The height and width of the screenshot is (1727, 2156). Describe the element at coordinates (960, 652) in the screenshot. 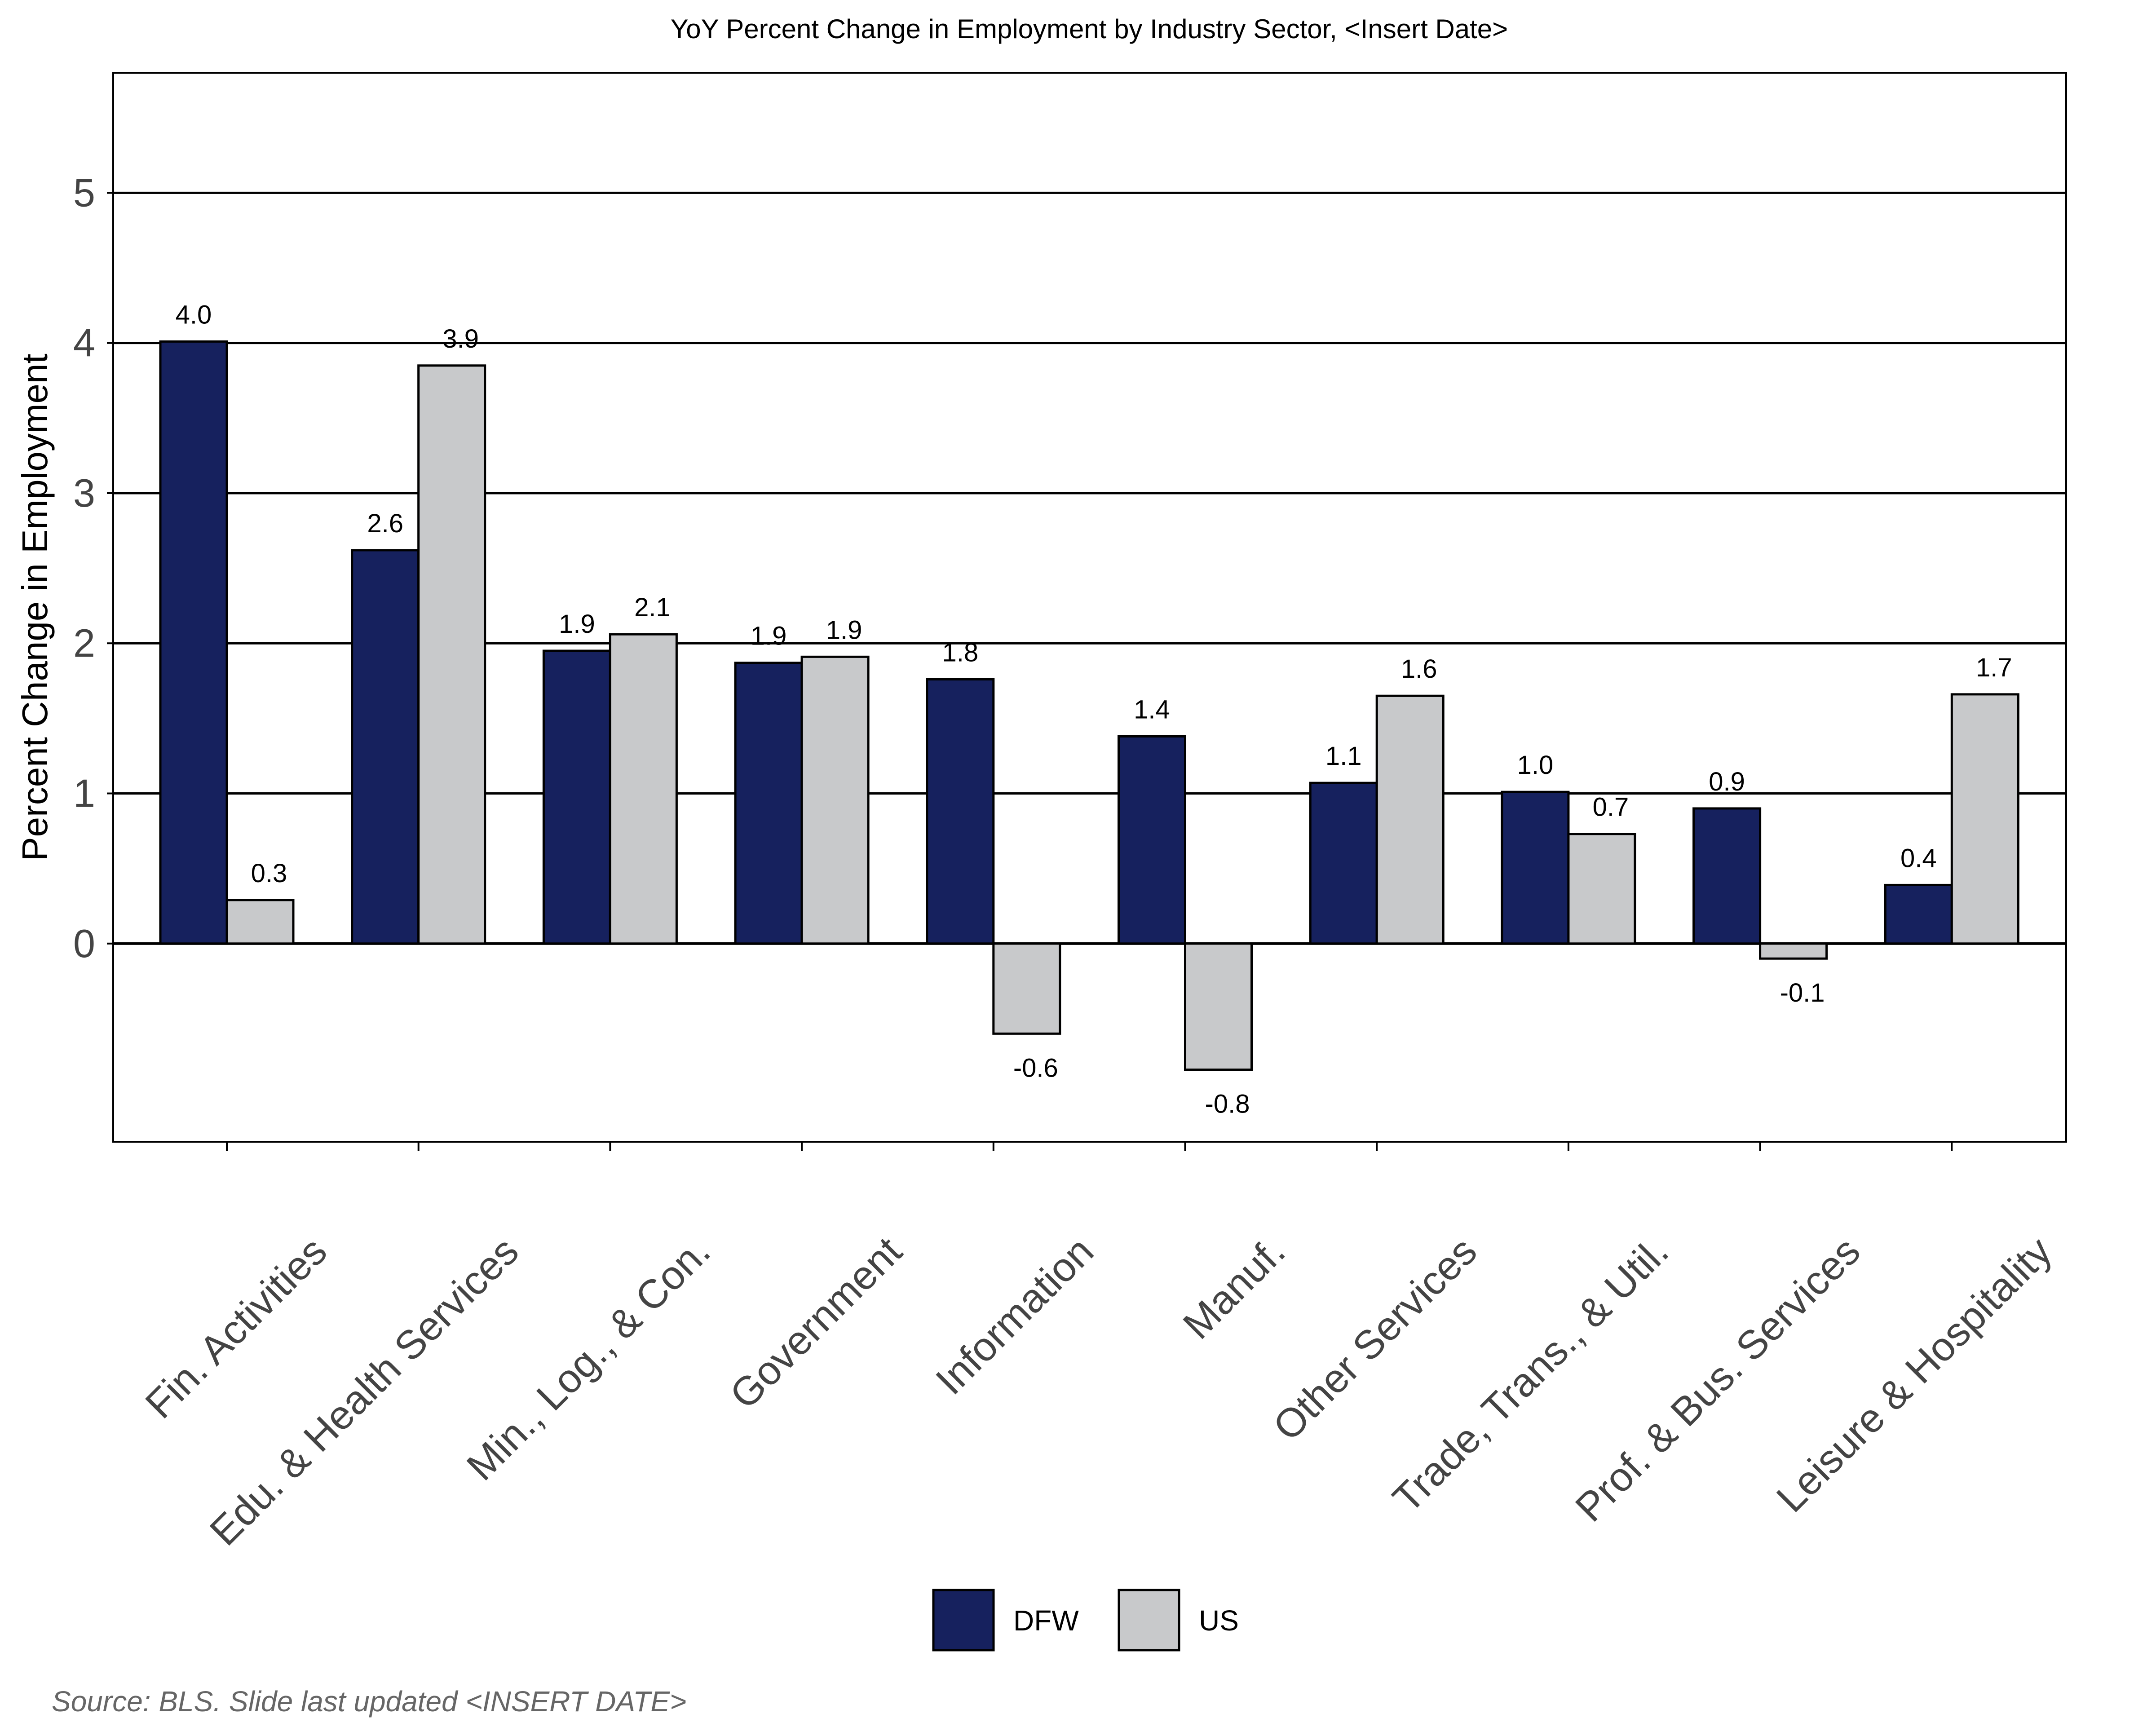

I see `data-label-dfw-4: 1.8` at that location.